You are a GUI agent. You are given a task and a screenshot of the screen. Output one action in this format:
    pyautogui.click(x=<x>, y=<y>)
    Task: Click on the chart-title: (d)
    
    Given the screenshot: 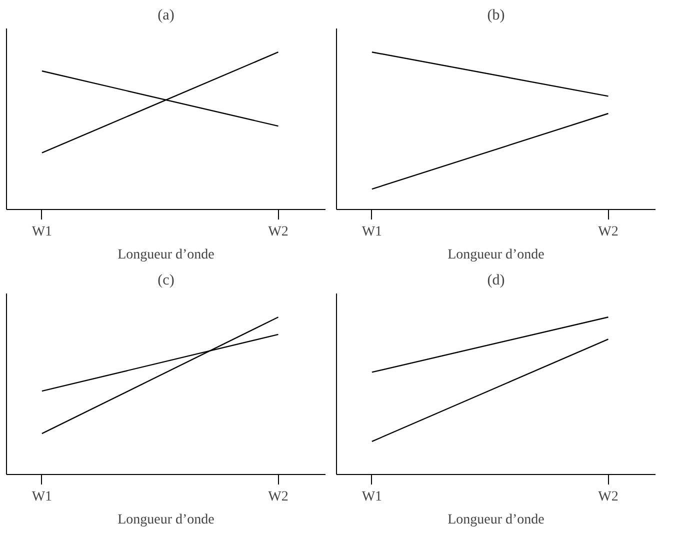 What is the action you would take?
    pyautogui.click(x=496, y=280)
    